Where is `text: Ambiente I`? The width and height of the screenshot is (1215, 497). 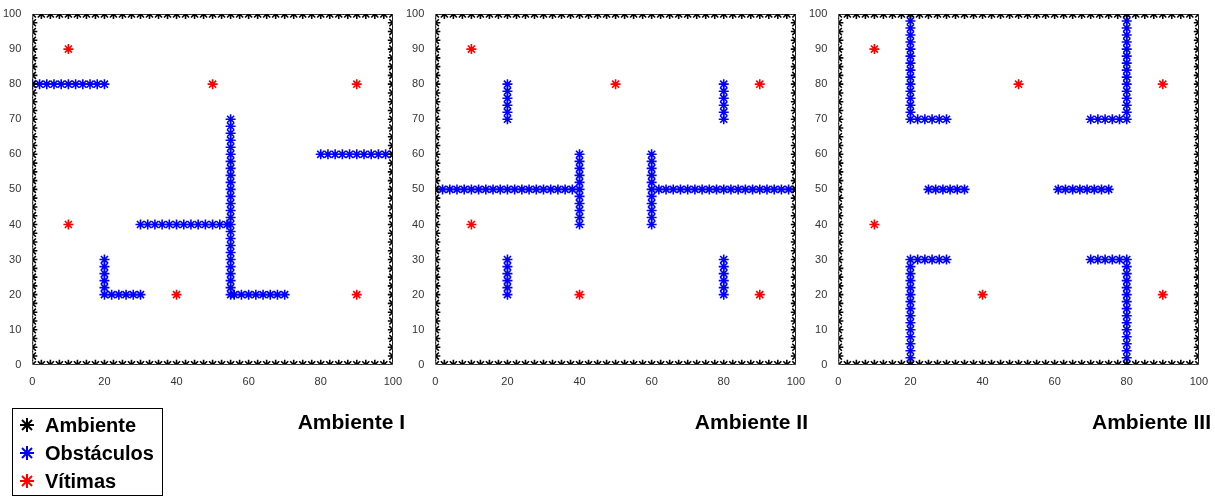 text: Ambiente I is located at coordinates (351, 422).